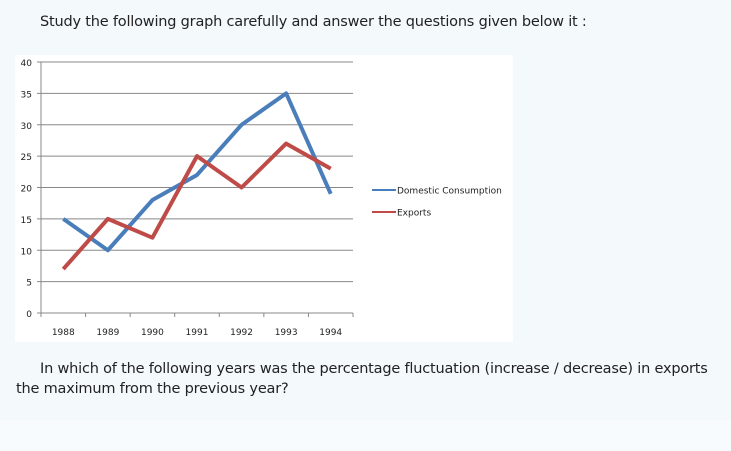 The height and width of the screenshot is (451, 731). What do you see at coordinates (365, 435) in the screenshot?
I see `footer-area` at bounding box center [365, 435].